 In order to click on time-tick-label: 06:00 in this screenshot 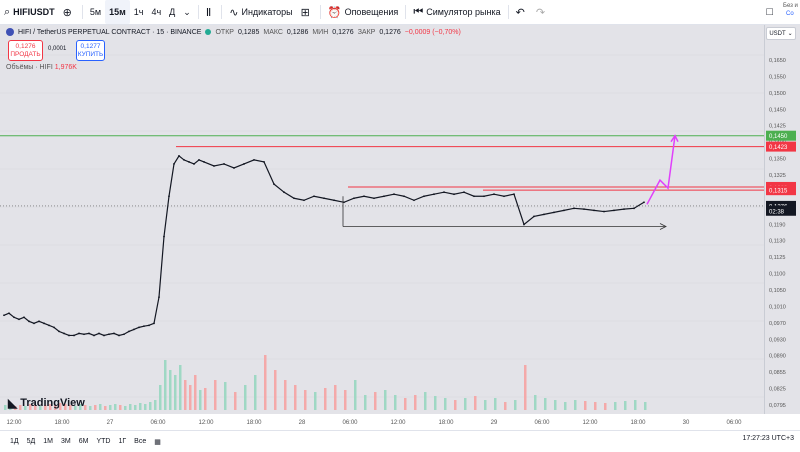, I will do `click(350, 423)`.